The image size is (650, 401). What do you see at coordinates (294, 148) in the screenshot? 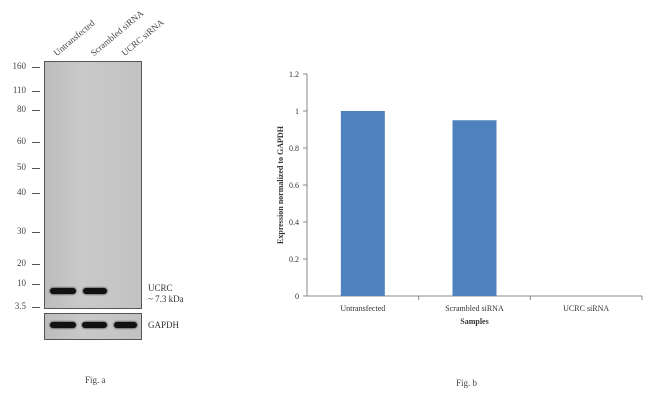
I see `y-tick-label-4: 0.8` at bounding box center [294, 148].